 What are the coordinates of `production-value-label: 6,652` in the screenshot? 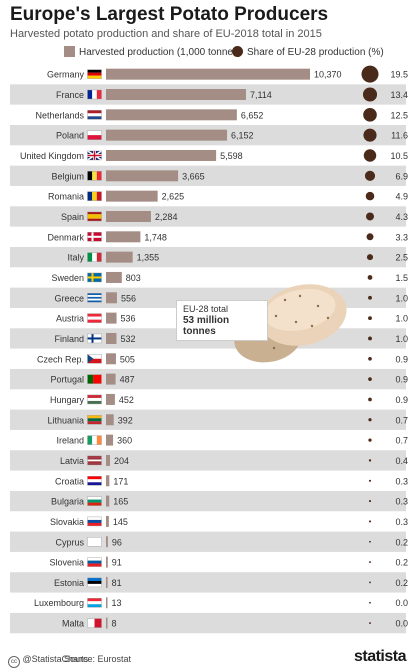 It's located at (252, 115).